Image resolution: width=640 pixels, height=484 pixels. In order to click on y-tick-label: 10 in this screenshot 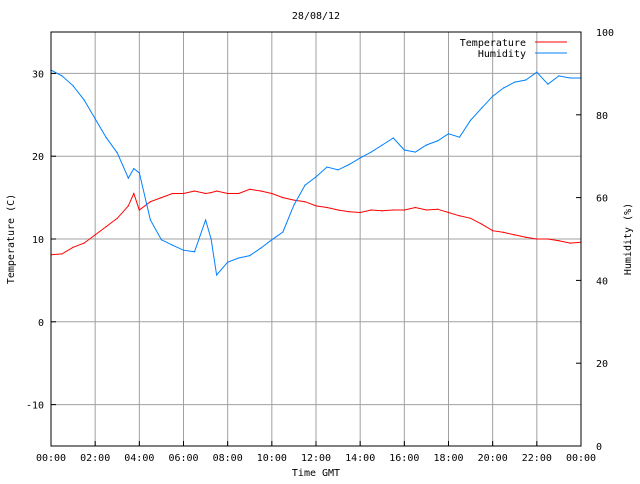, I will do `click(38, 240)`.